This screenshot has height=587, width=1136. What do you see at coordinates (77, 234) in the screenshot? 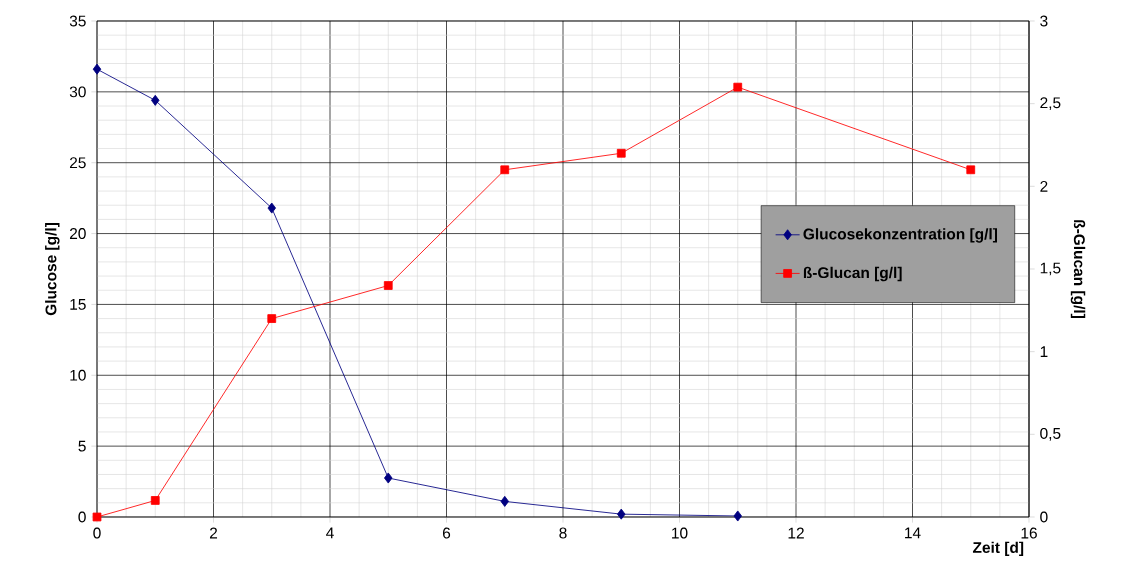
I see `y-tick-label: 20` at bounding box center [77, 234].